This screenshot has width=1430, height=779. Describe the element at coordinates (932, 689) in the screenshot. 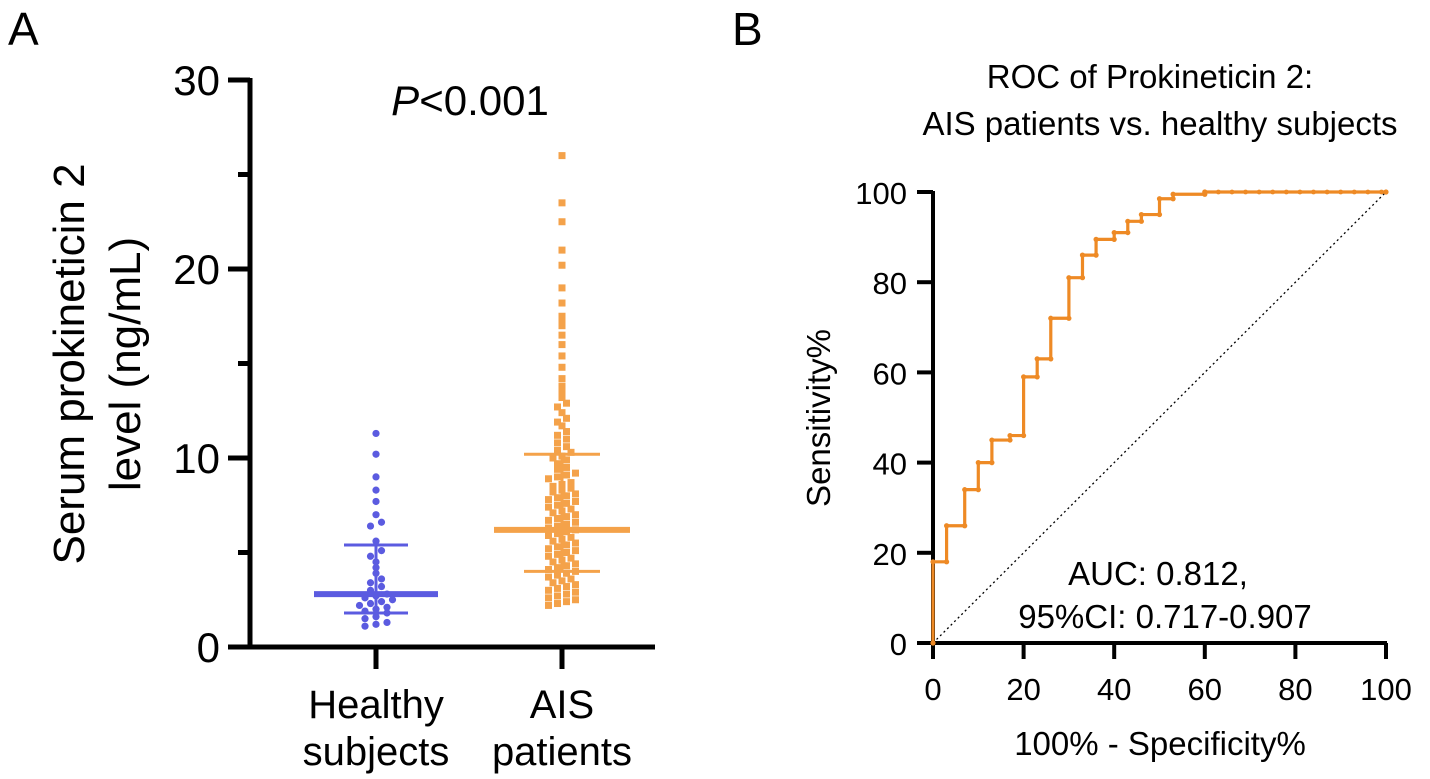

I see `x-tick-label: 0` at that location.